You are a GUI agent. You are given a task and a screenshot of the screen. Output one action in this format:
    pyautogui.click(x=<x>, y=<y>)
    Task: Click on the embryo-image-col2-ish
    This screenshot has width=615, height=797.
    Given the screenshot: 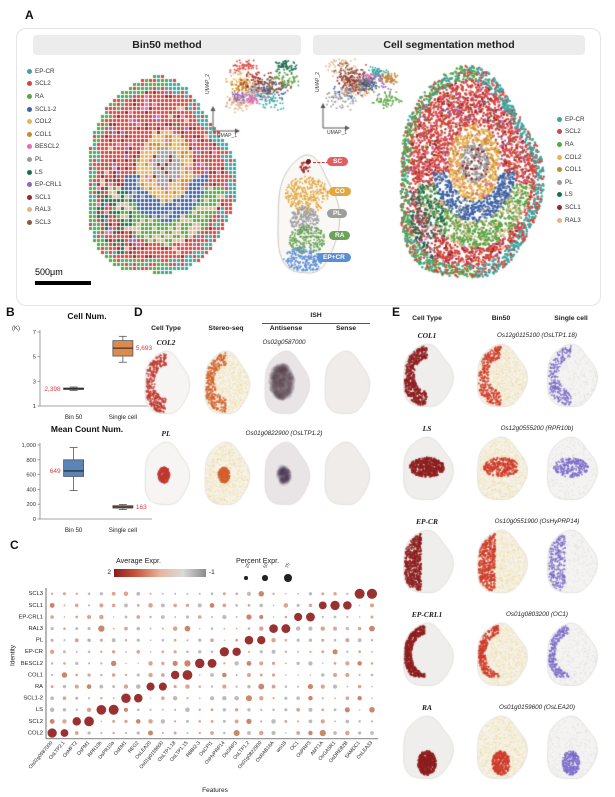 What is the action you would take?
    pyautogui.click(x=286, y=384)
    